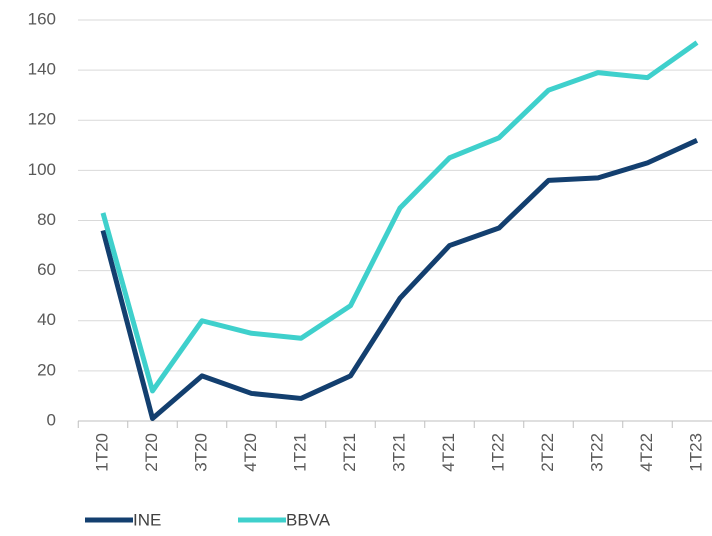  What do you see at coordinates (250, 452) in the screenshot?
I see `x-tick-label: 4T20` at bounding box center [250, 452].